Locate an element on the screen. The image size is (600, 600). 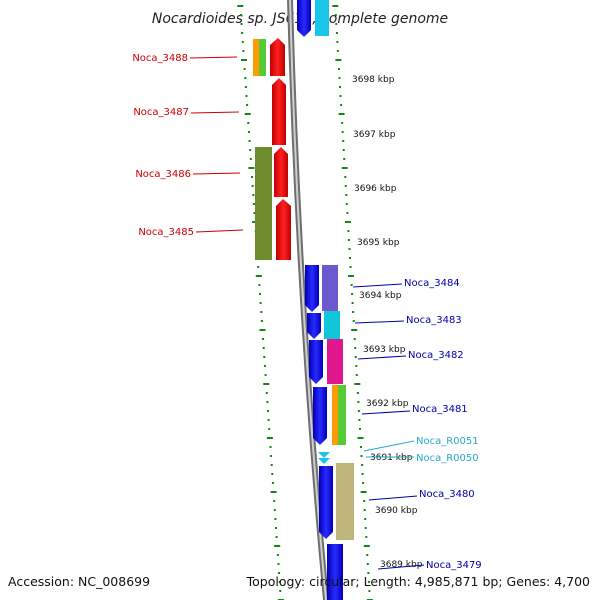
gene-label-noca-r0051: Noca_R0051 is located at coordinates (447, 441).